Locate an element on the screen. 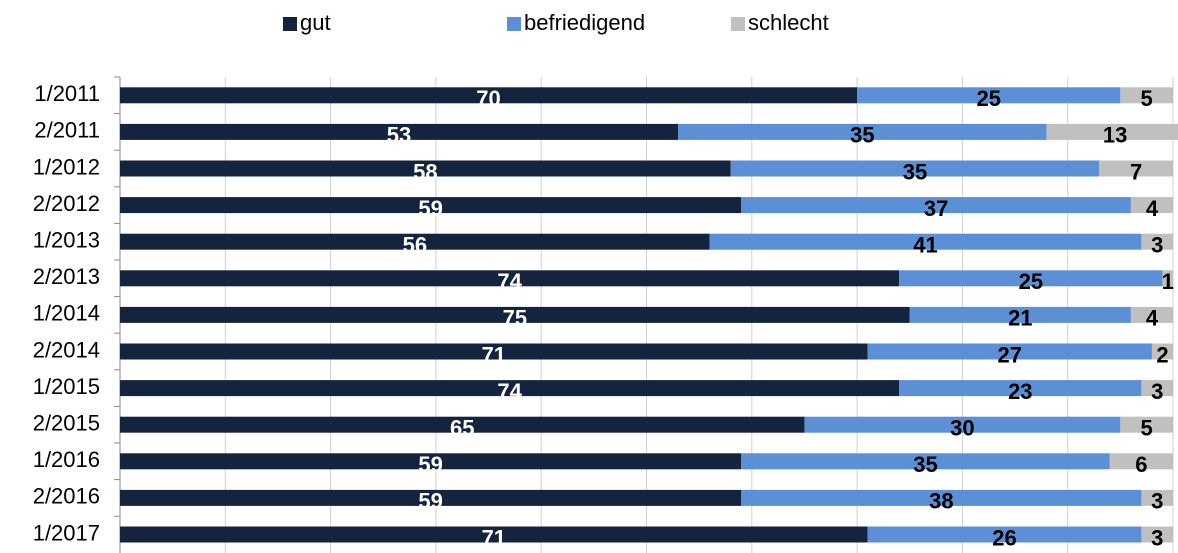  y-tick-label: 1/2016 is located at coordinates (66, 459).